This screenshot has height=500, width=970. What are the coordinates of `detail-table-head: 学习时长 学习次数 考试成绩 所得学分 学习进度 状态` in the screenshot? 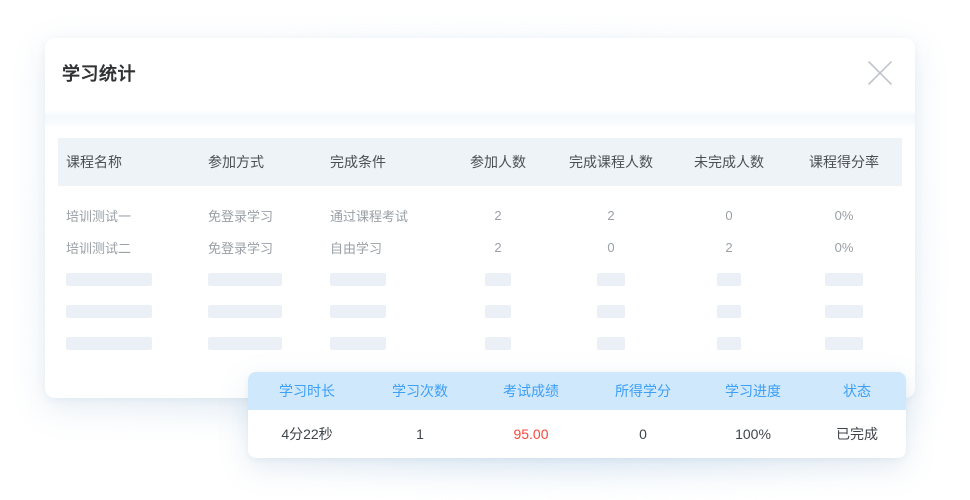 It's located at (577, 391).